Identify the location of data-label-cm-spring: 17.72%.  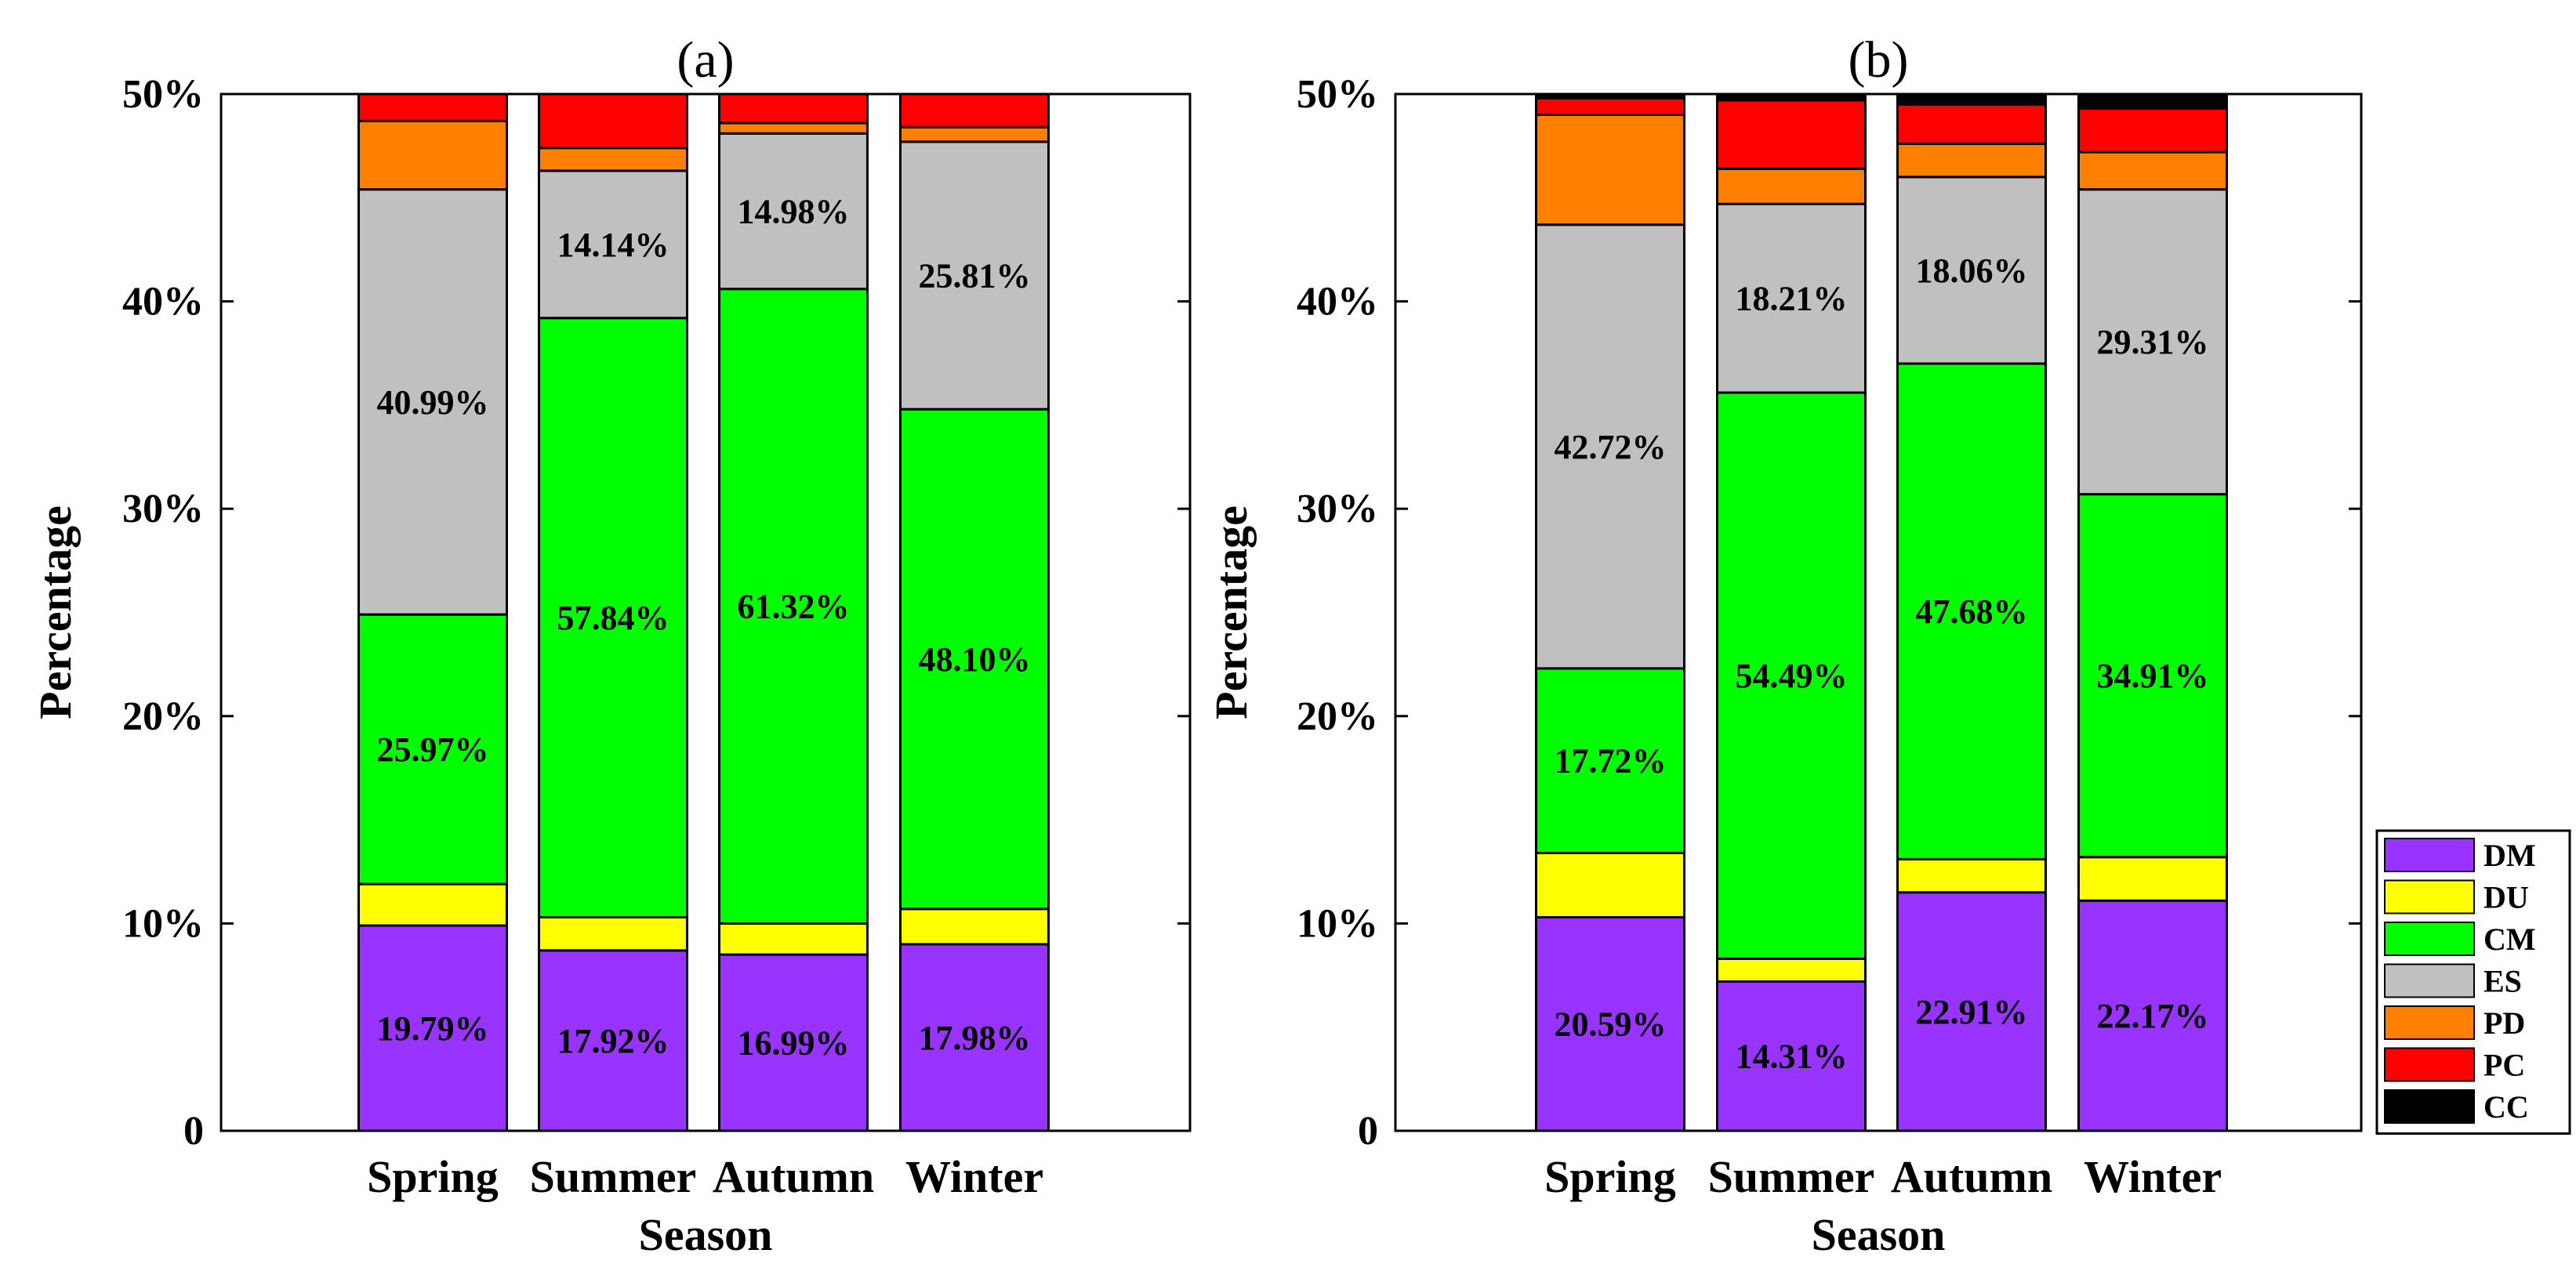
(1611, 761).